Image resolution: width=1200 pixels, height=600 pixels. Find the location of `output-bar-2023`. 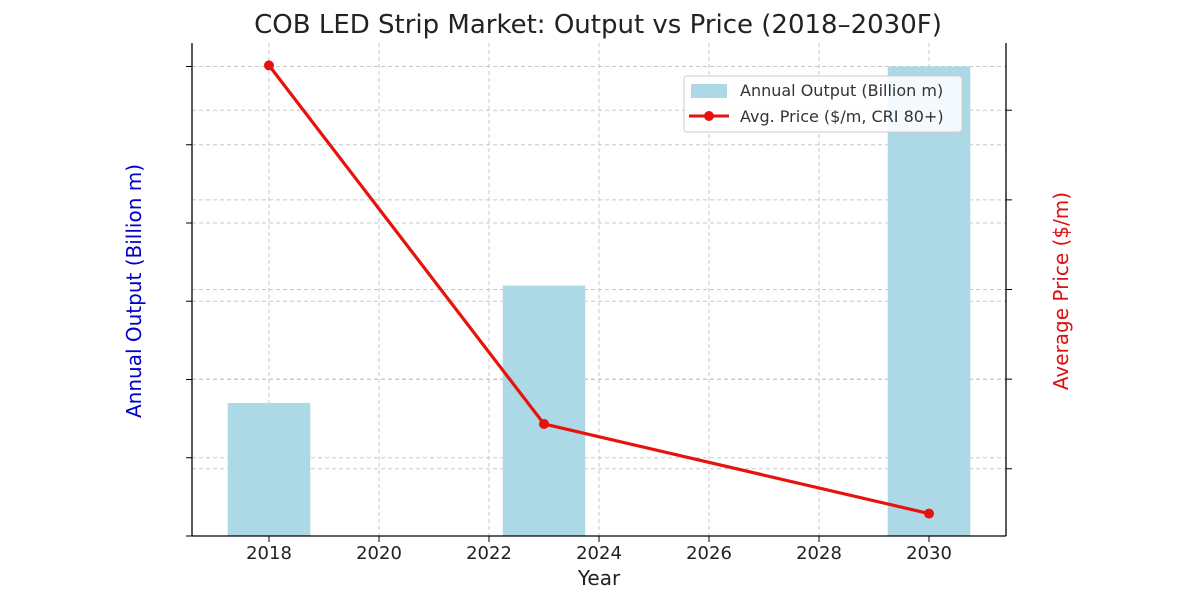

output-bar-2023 is located at coordinates (544, 410).